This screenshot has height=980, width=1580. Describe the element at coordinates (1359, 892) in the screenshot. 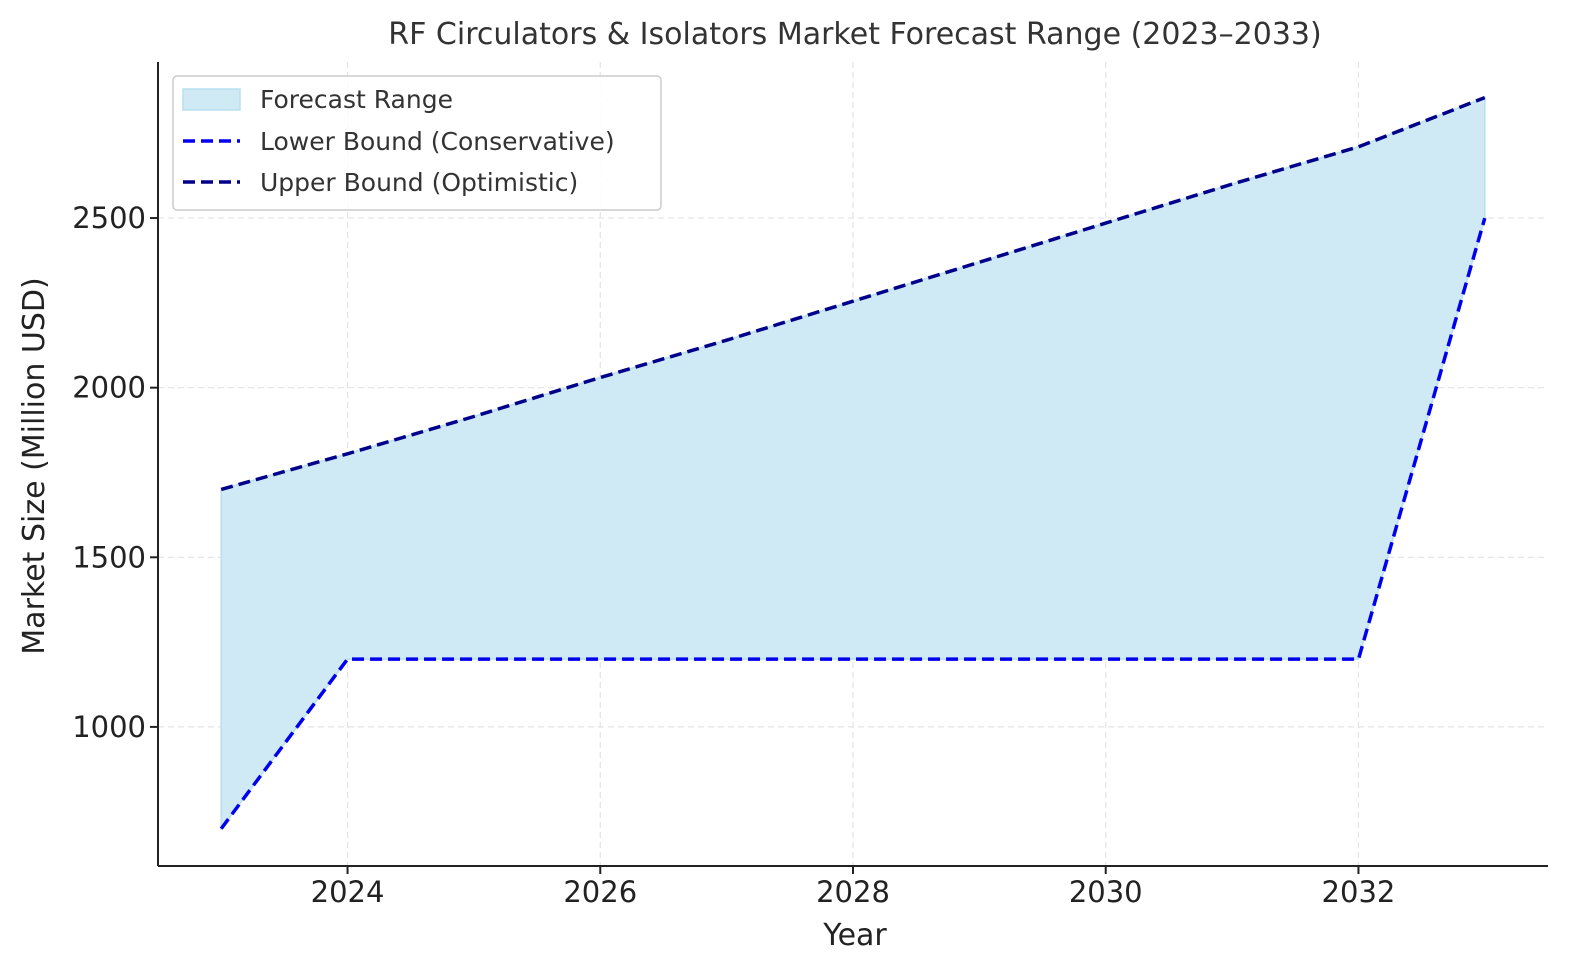

I see `x-tick-label-2032: 2032` at that location.